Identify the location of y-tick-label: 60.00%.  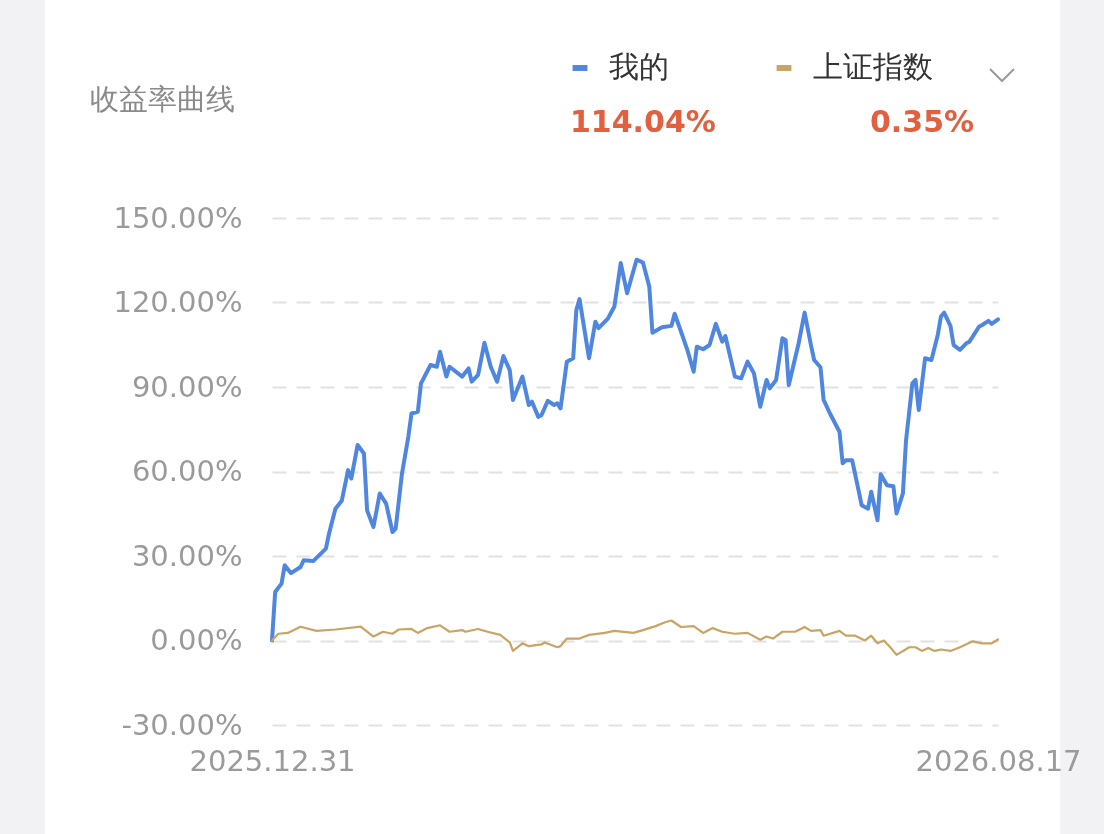
(187, 471).